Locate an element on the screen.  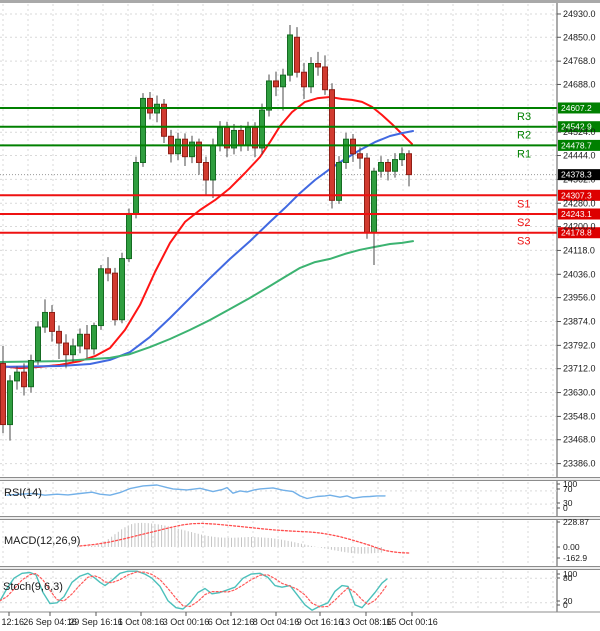
price-axis-label: 24930.0 is located at coordinates (579, 14).